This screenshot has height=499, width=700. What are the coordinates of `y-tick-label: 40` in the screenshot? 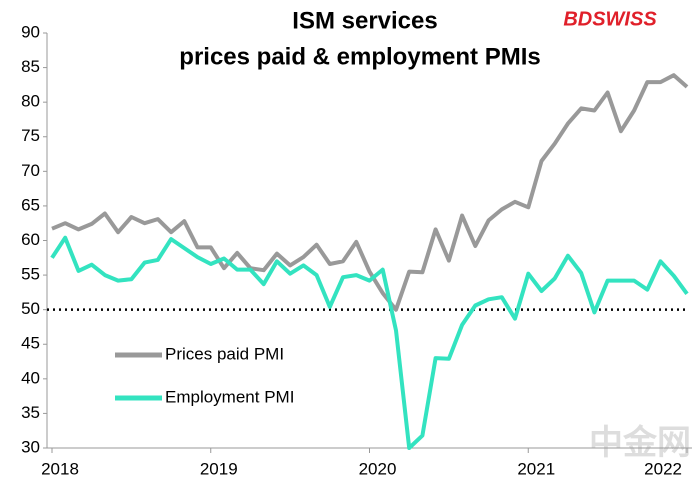 It's located at (30, 377).